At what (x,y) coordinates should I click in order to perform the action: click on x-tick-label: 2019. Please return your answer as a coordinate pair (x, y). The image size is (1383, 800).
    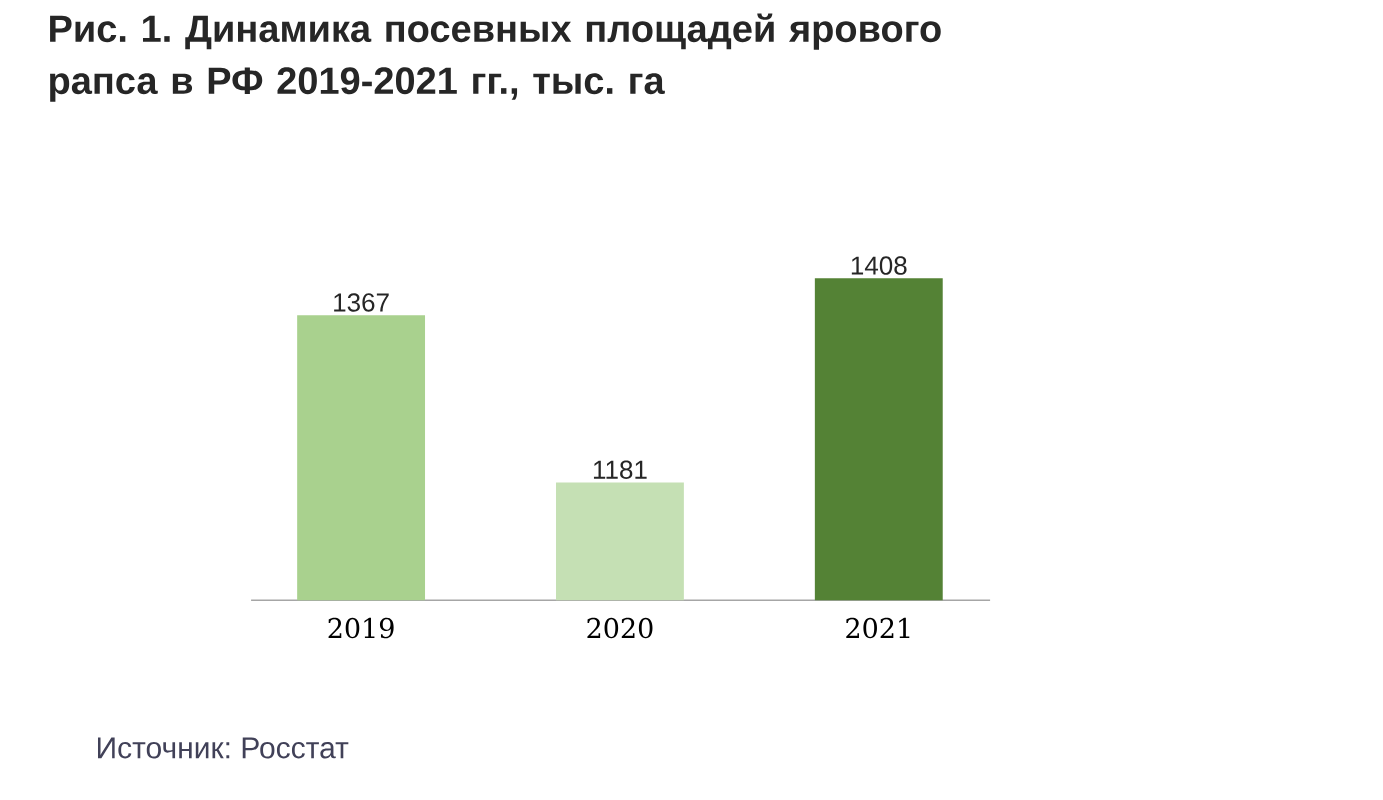
    Looking at the image, I should click on (361, 628).